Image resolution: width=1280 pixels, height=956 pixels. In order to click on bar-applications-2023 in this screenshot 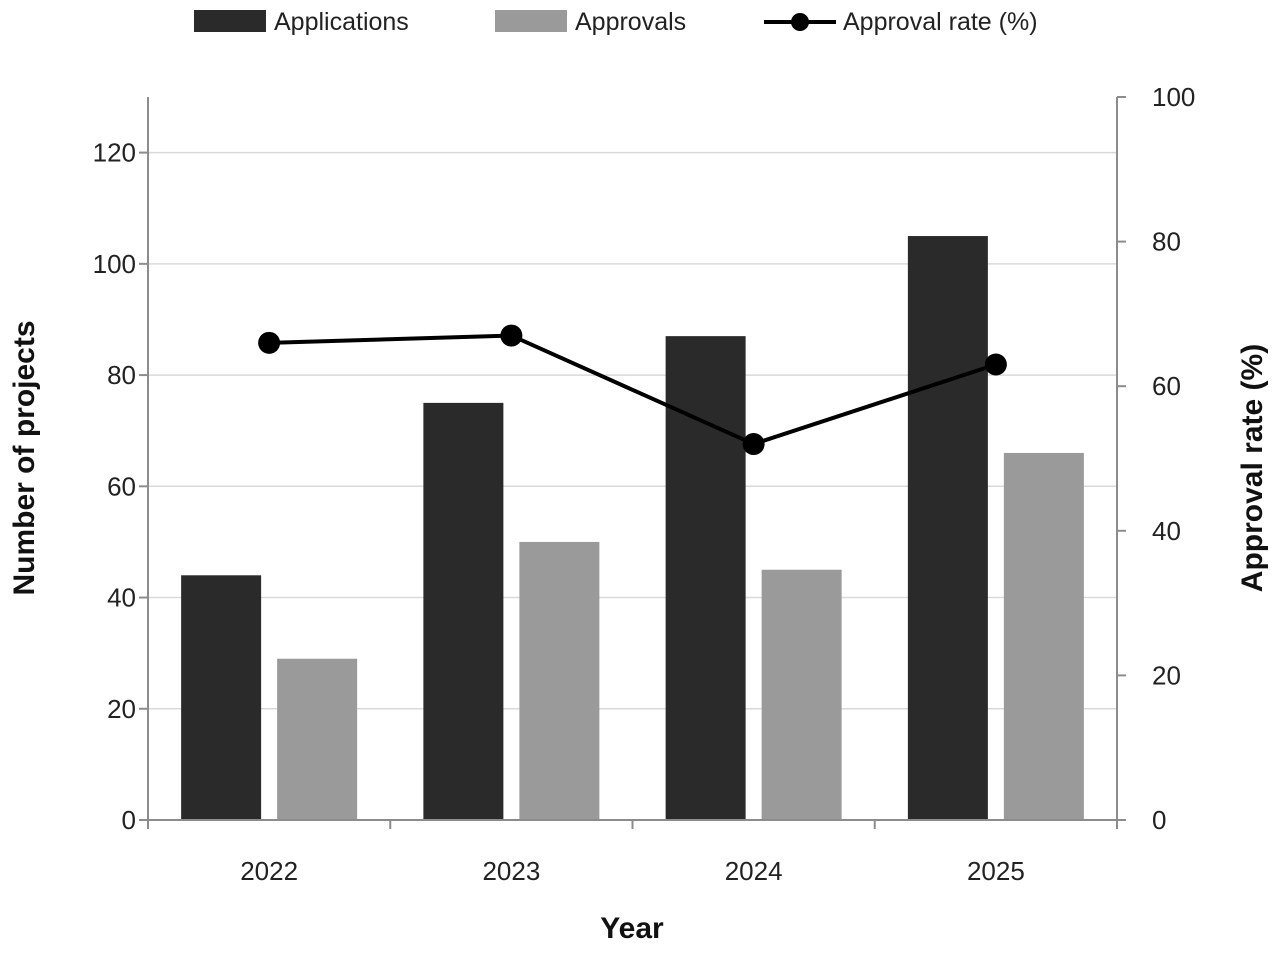, I will do `click(463, 611)`.